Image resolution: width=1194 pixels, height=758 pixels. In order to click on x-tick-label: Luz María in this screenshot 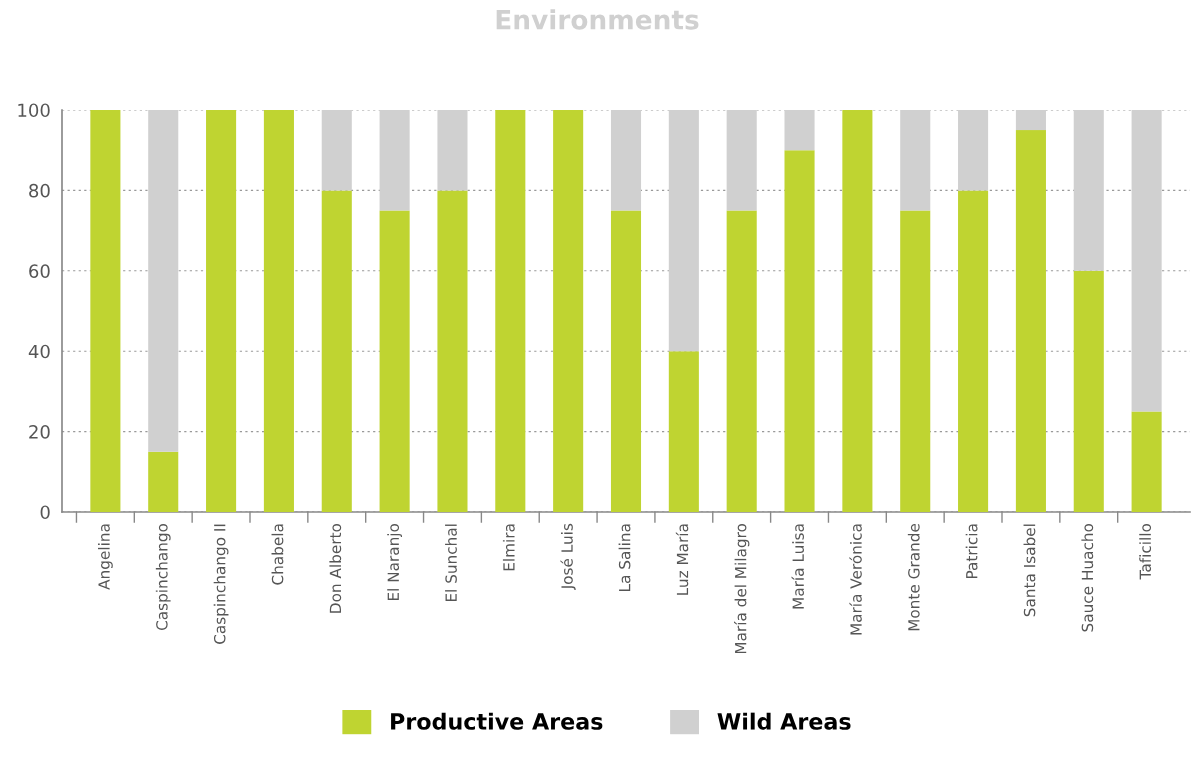, I will do `click(682, 559)`.